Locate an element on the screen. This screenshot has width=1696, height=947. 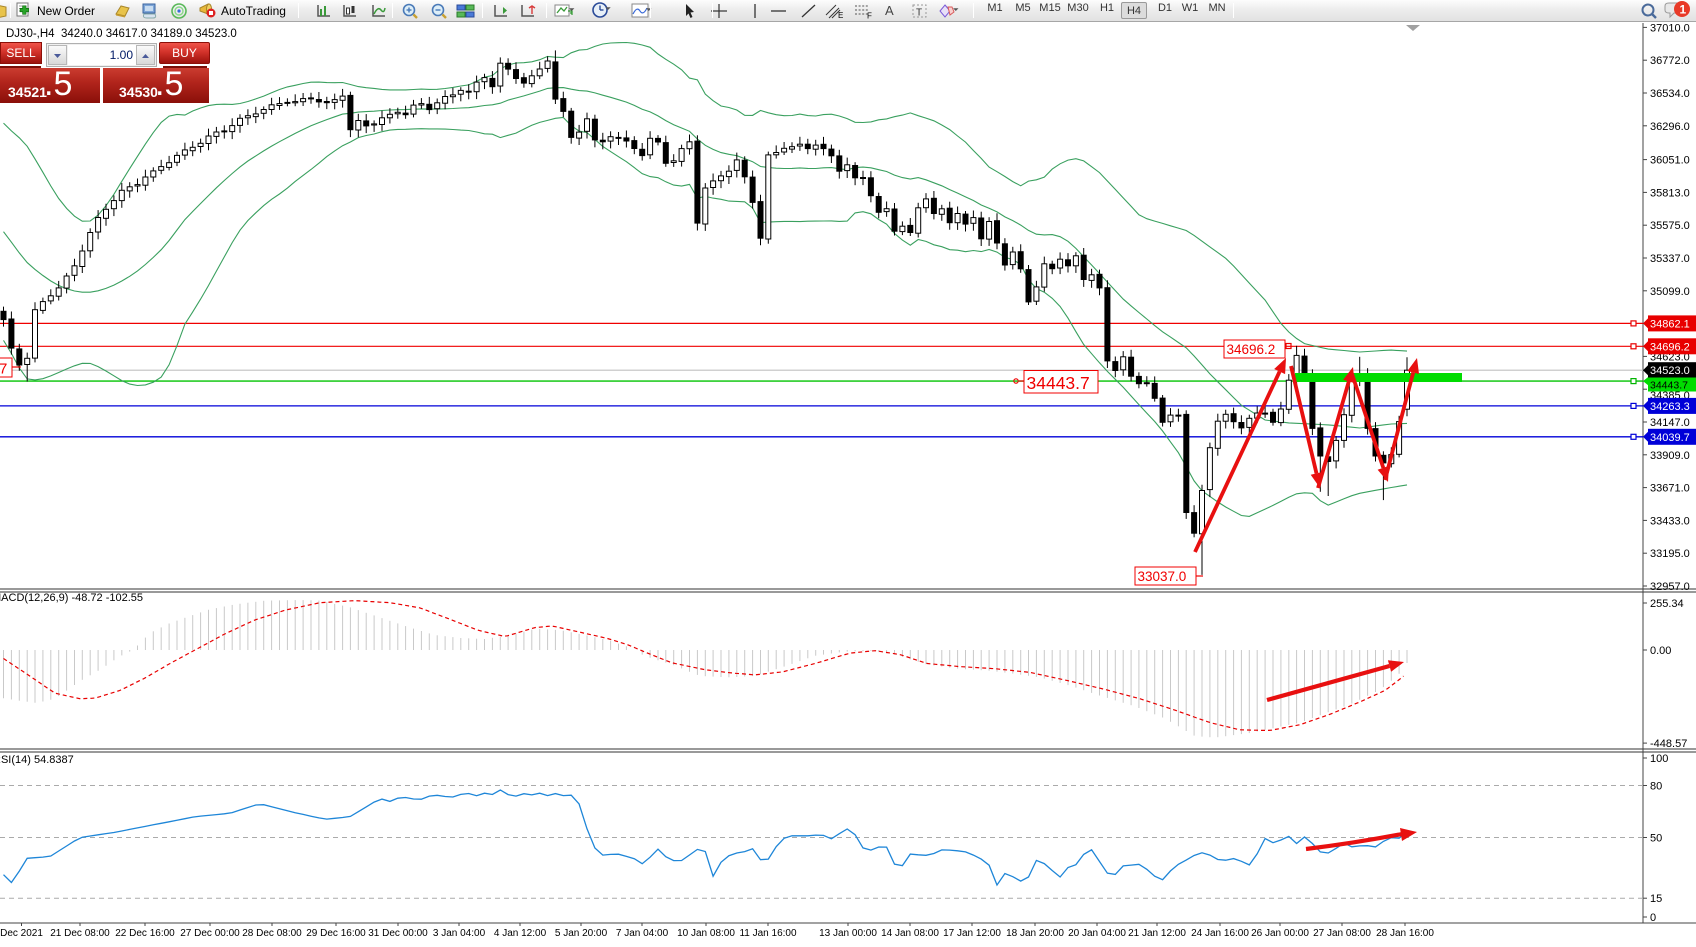
svg-text: 21 Dec 08:00 is located at coordinates (80, 933).